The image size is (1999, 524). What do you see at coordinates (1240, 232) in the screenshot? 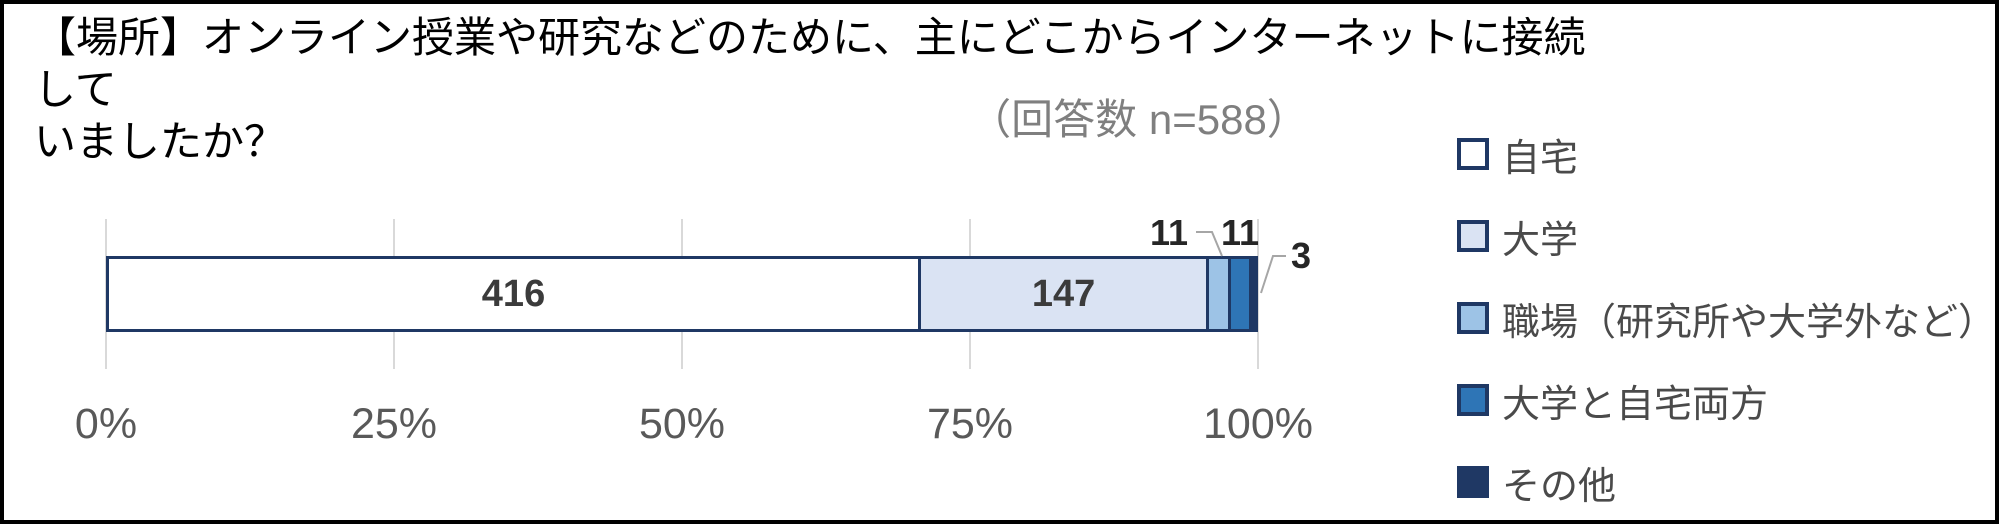
I see `data-label-univ-and-home: 11` at bounding box center [1240, 232].